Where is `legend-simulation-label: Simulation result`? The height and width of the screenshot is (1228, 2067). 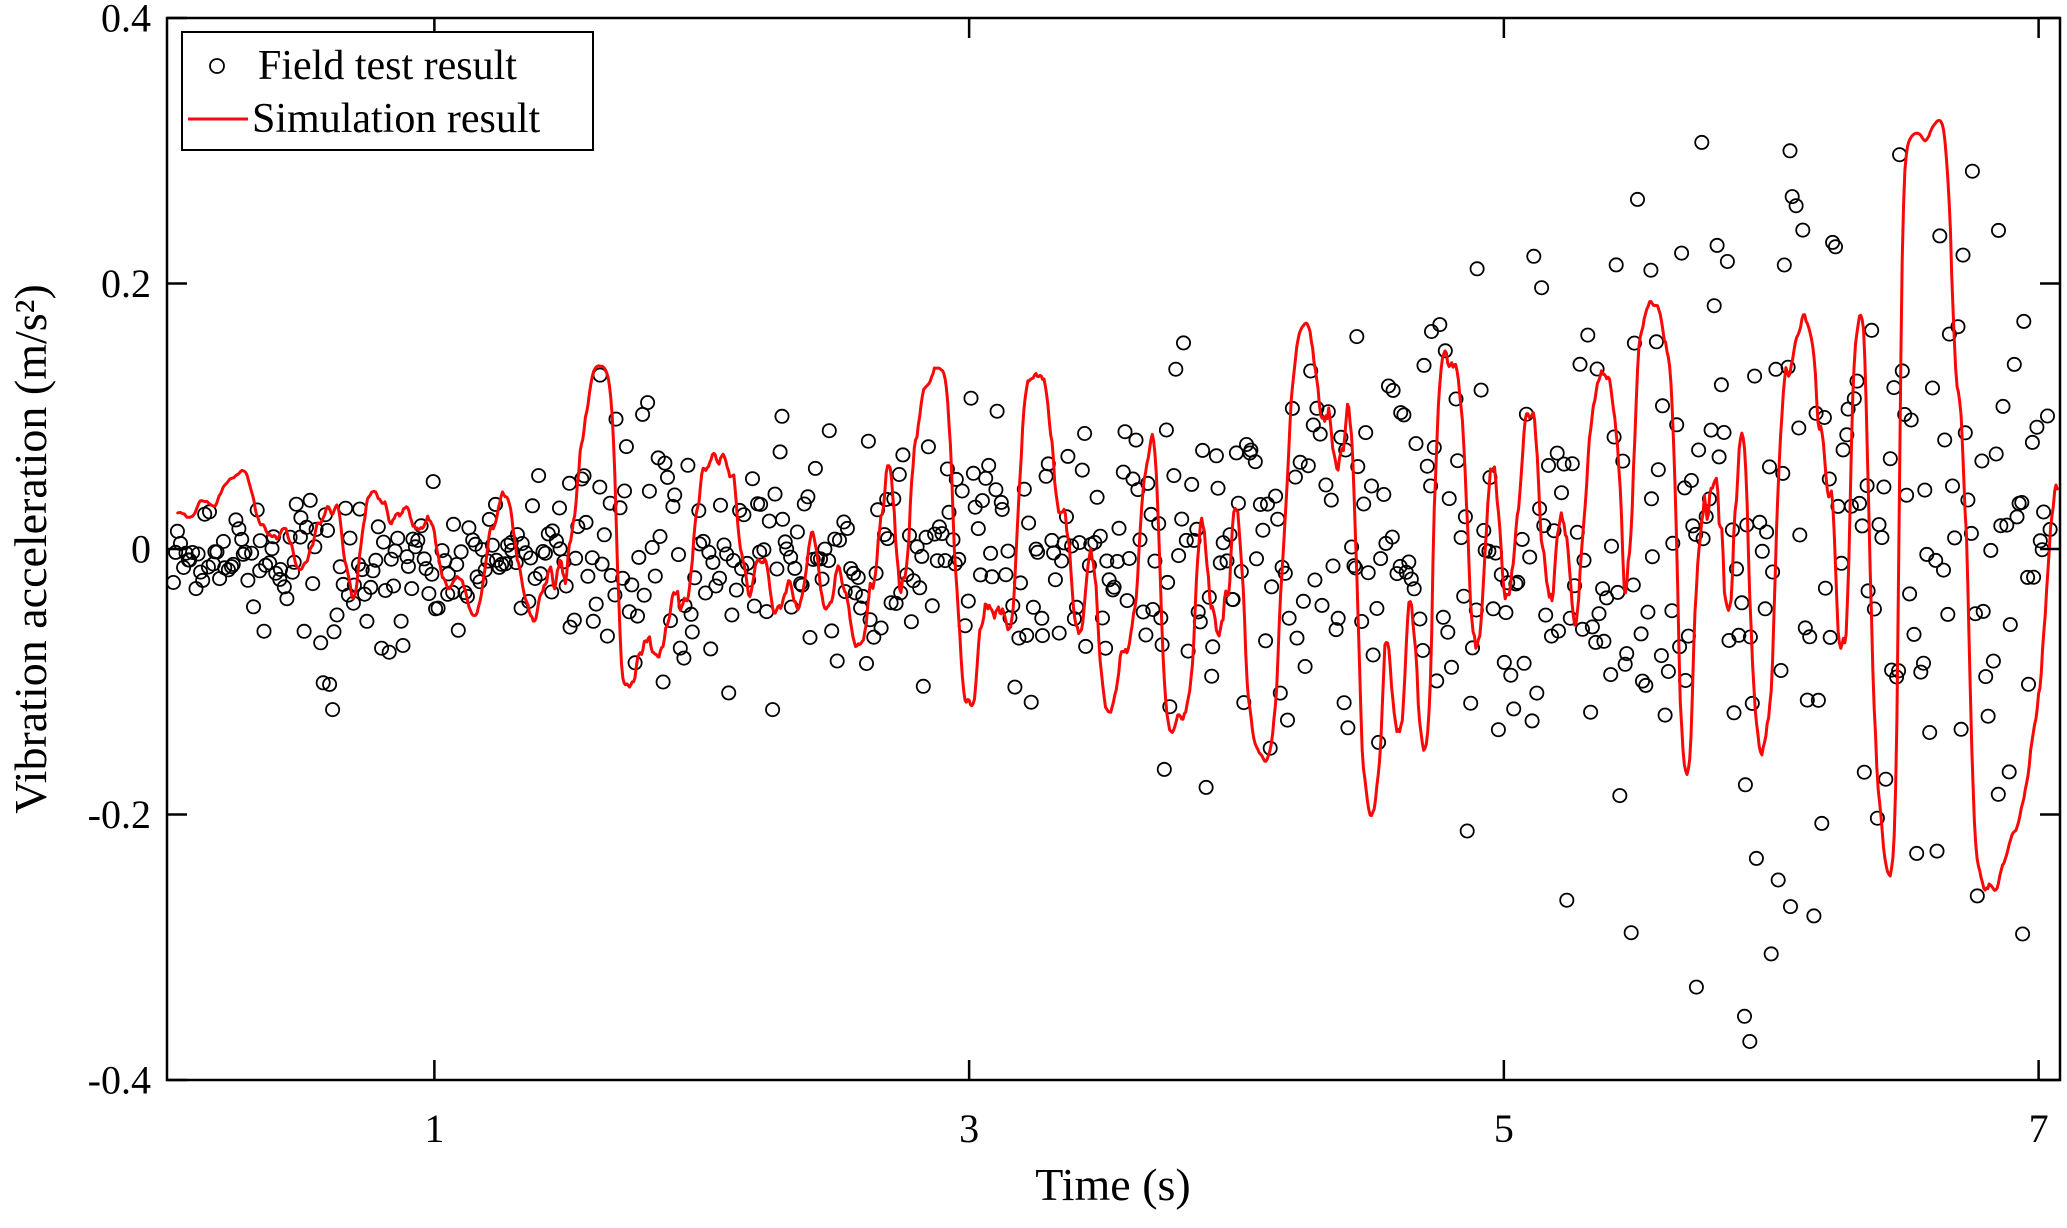
legend-simulation-label: Simulation result is located at coordinates (396, 119).